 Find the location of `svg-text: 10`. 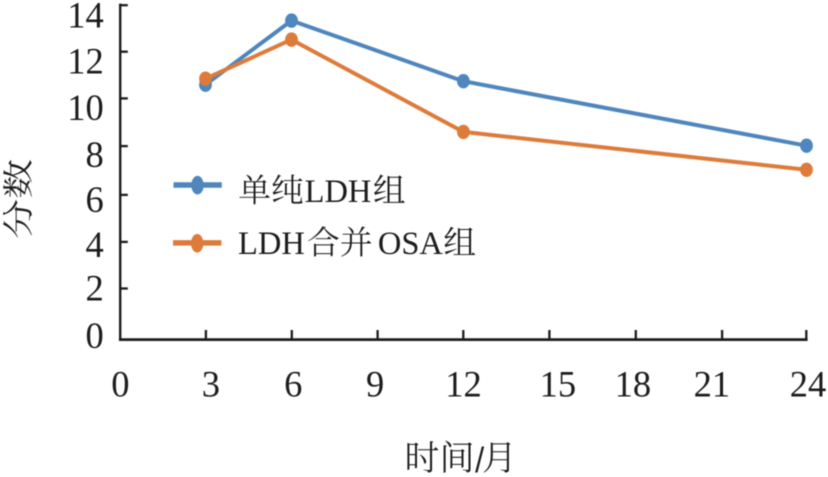

svg-text: 10 is located at coordinates (85, 107).